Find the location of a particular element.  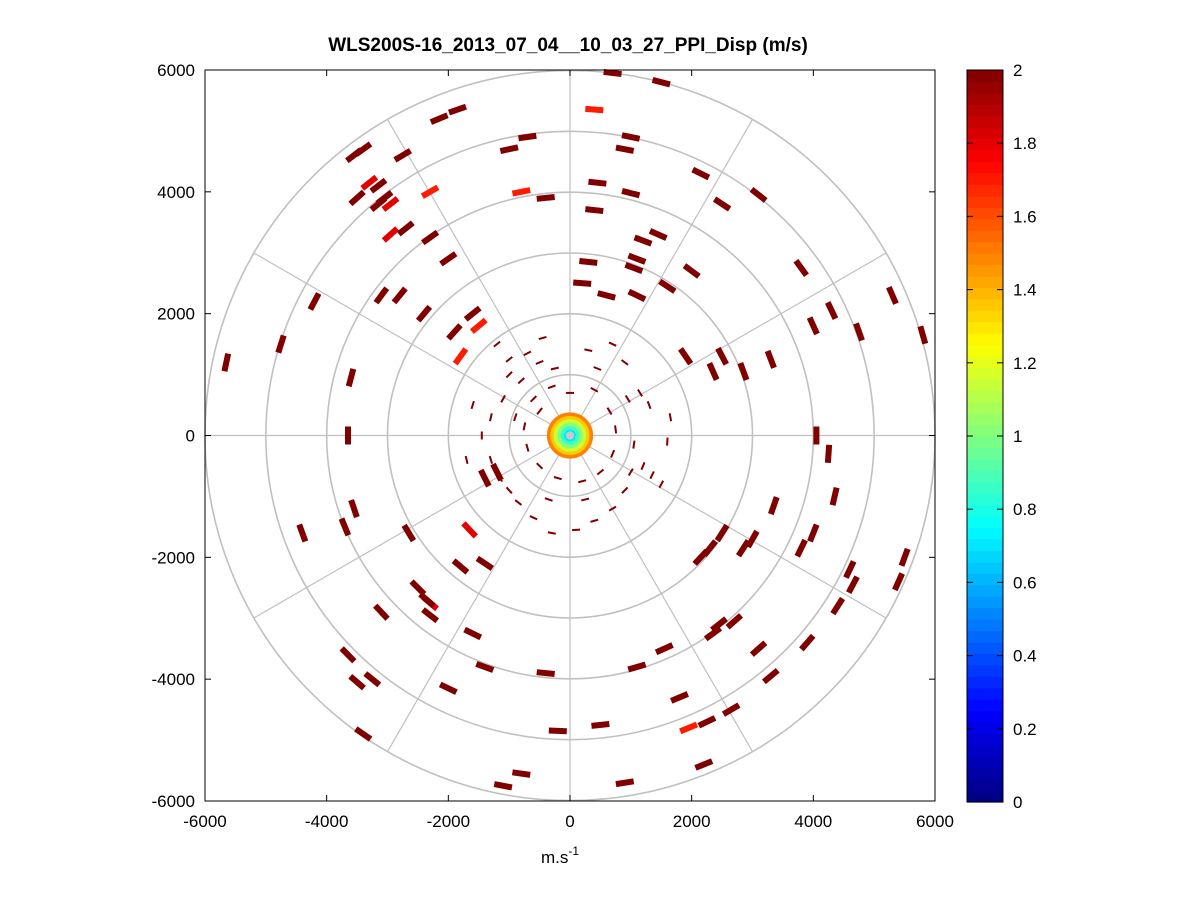

colorbar-tick-label: 0.6 is located at coordinates (1025, 582).